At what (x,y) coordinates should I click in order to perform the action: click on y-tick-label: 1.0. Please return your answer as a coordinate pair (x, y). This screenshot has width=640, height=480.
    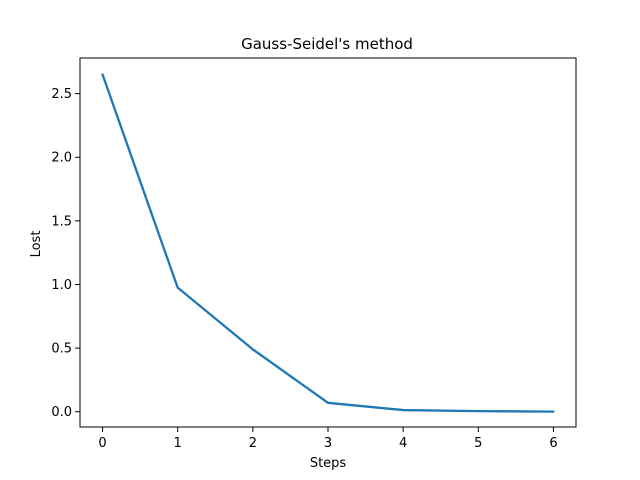
    Looking at the image, I should click on (61, 285).